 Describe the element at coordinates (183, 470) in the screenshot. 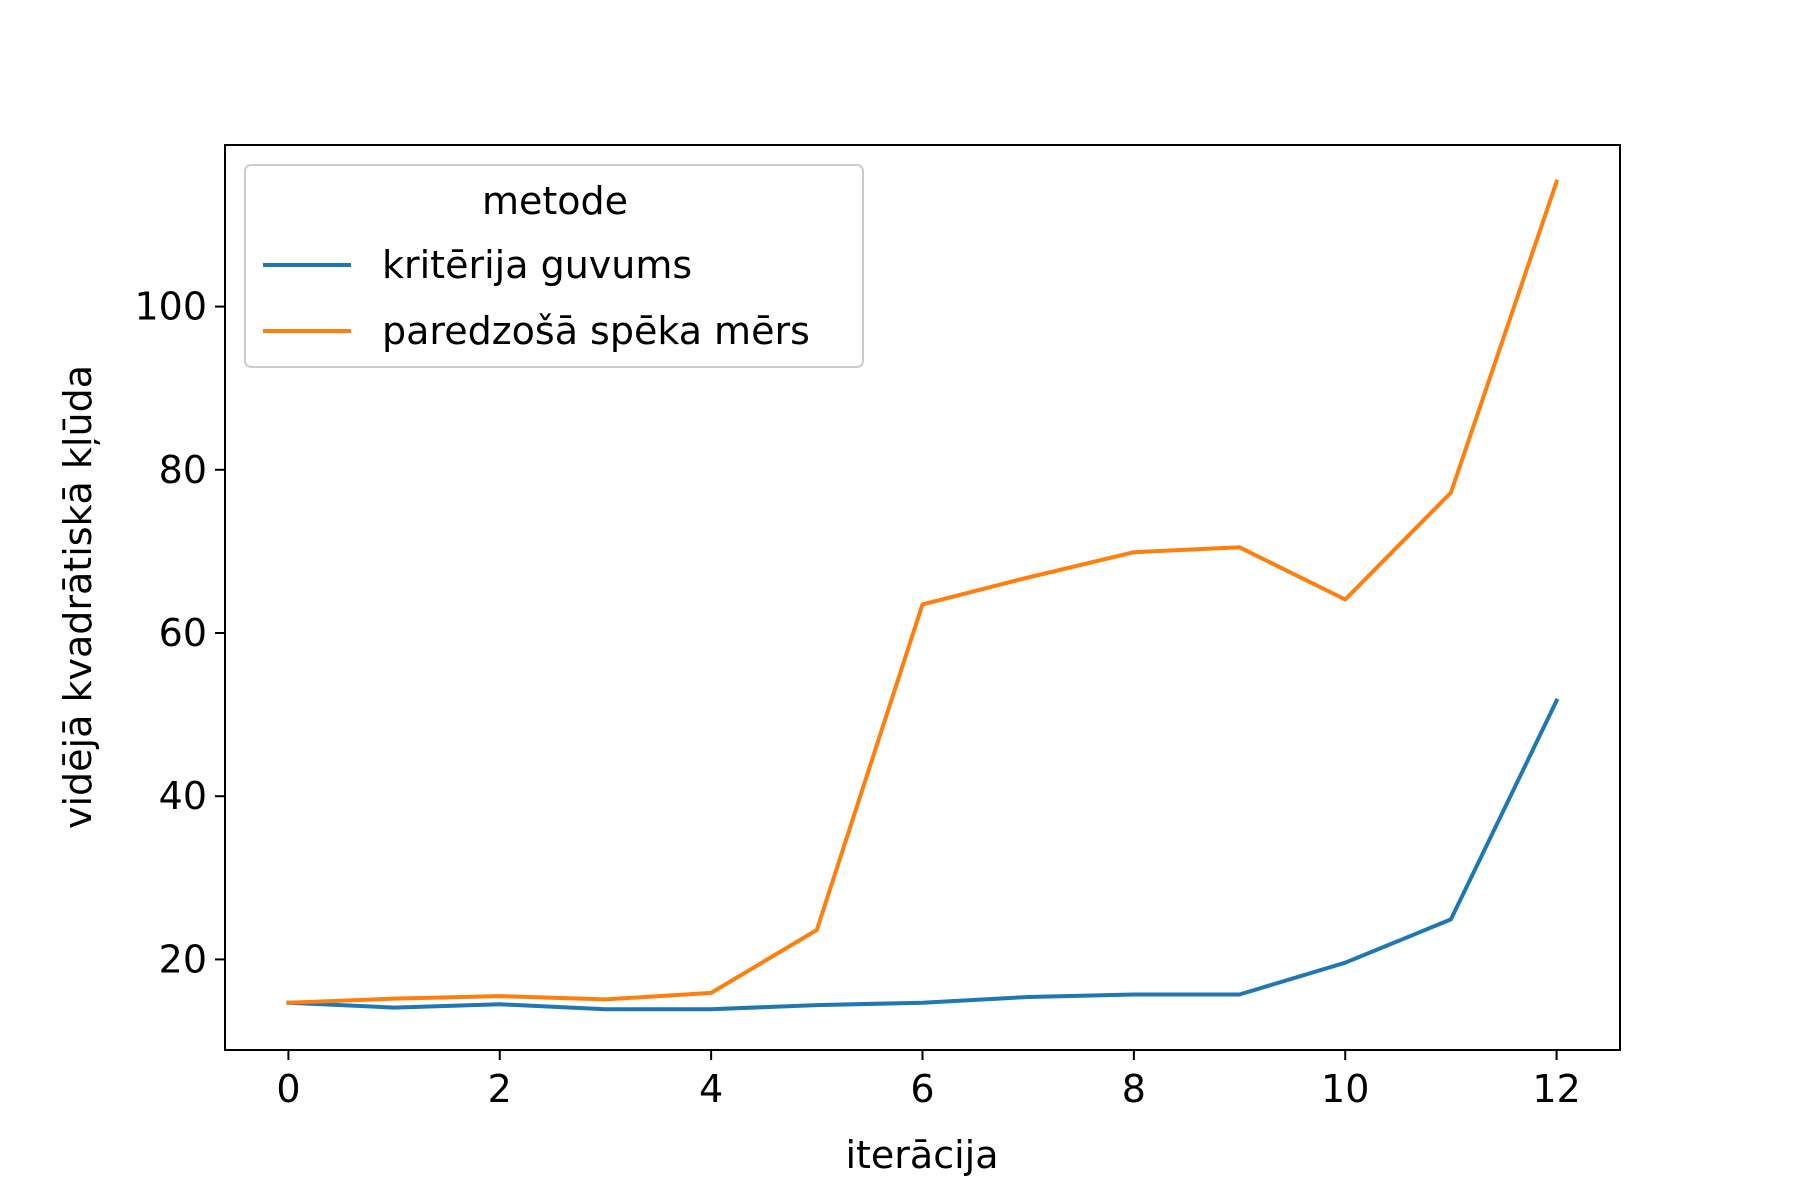

I see `y-tick-label: 80` at that location.